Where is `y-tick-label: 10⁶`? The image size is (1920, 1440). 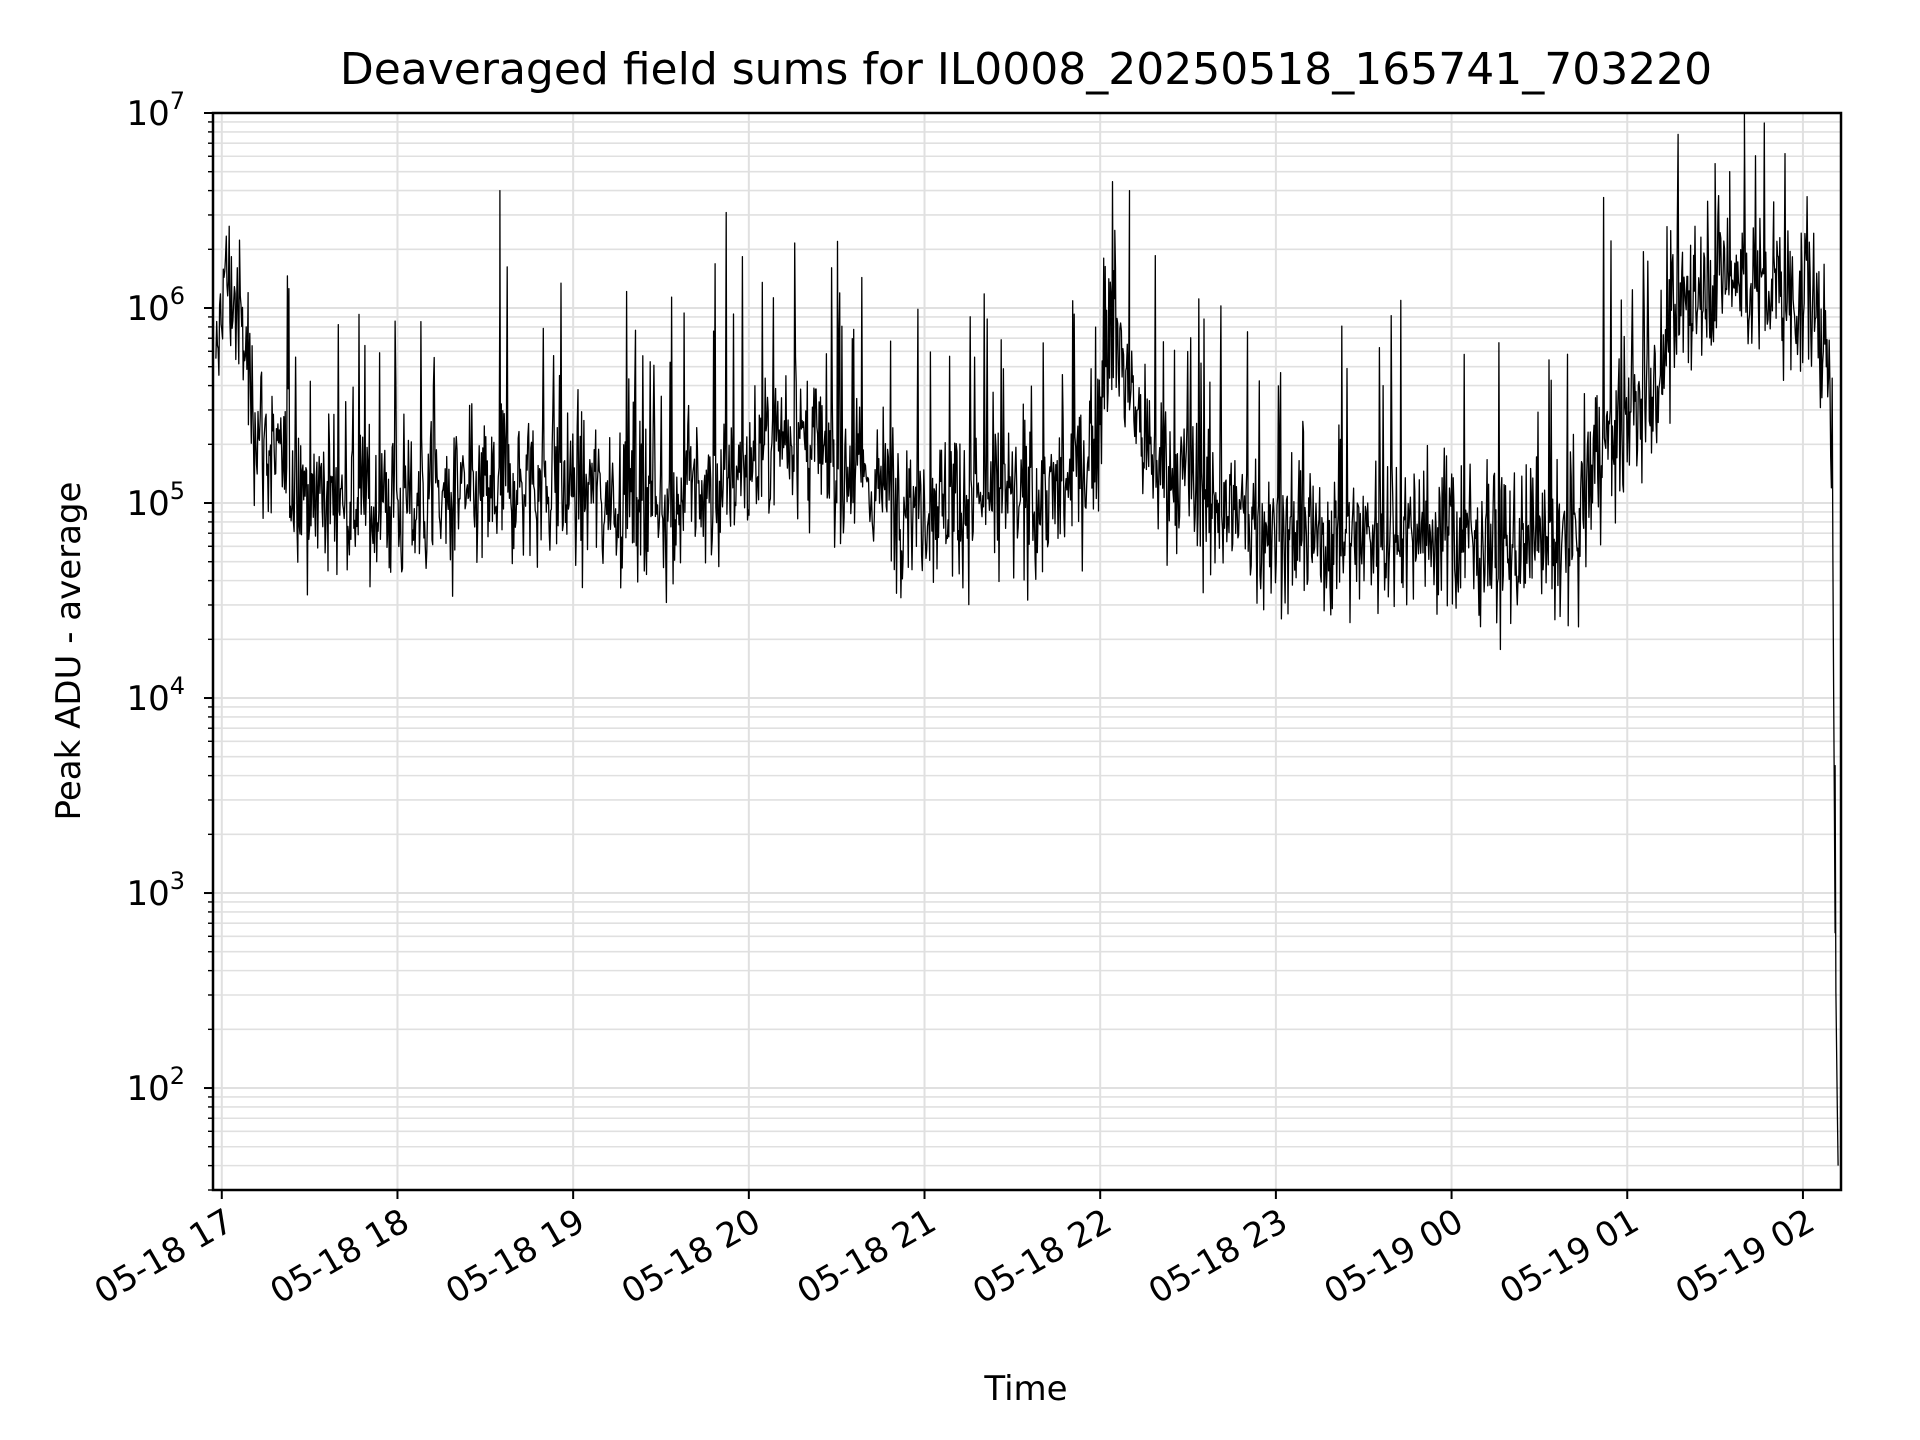
y-tick-label: 10⁶ is located at coordinates (155, 305).